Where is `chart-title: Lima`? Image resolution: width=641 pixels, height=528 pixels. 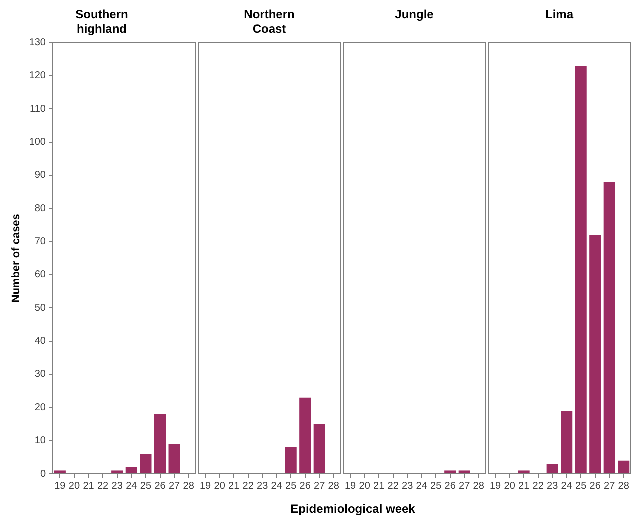 chart-title: Lima is located at coordinates (559, 15).